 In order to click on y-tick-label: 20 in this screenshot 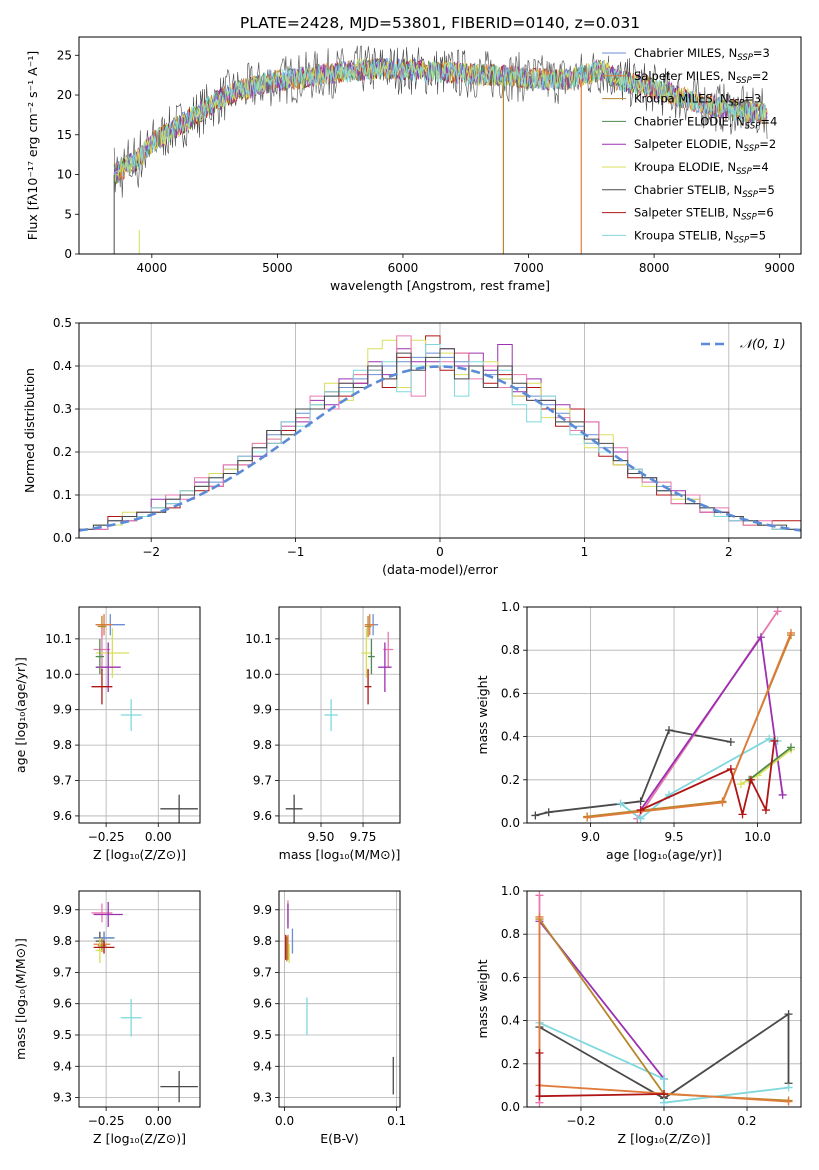, I will do `click(64, 95)`.